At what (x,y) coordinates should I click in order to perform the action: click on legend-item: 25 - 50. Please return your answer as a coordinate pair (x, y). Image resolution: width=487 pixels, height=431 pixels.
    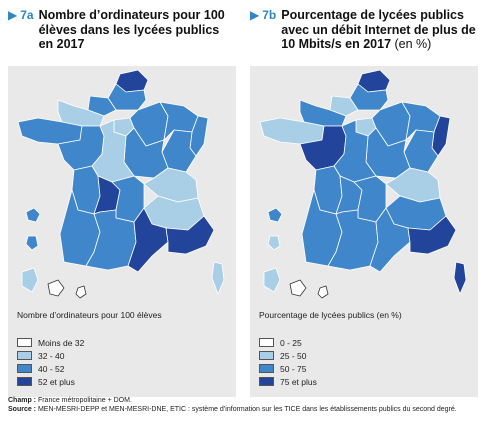
    Looking at the image, I should click on (288, 355).